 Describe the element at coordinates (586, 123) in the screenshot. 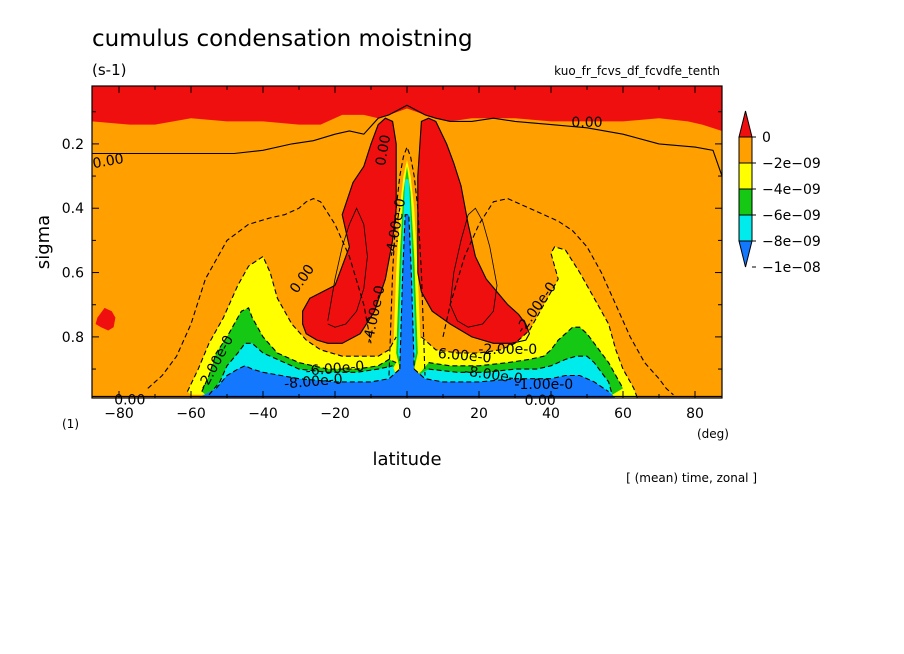

I see `contour-label-1: 0.00` at that location.